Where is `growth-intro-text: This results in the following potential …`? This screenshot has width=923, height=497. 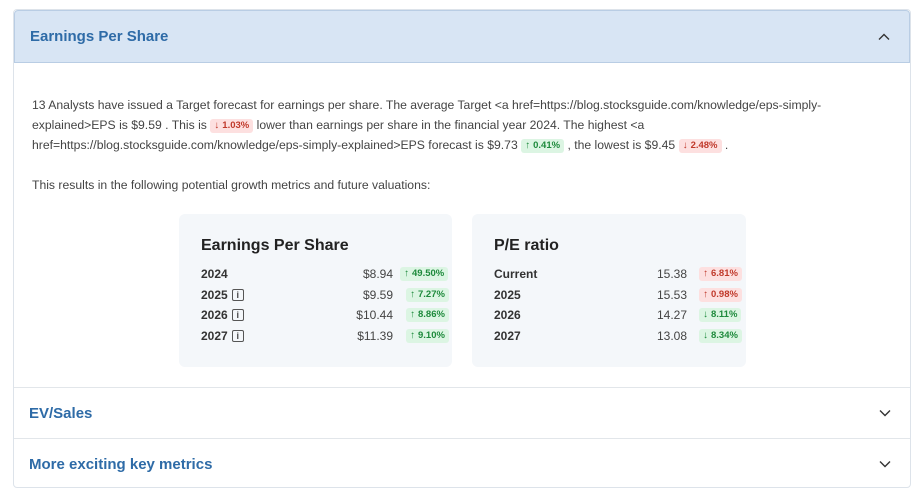 growth-intro-text: This results in the following potential … is located at coordinates (231, 185).